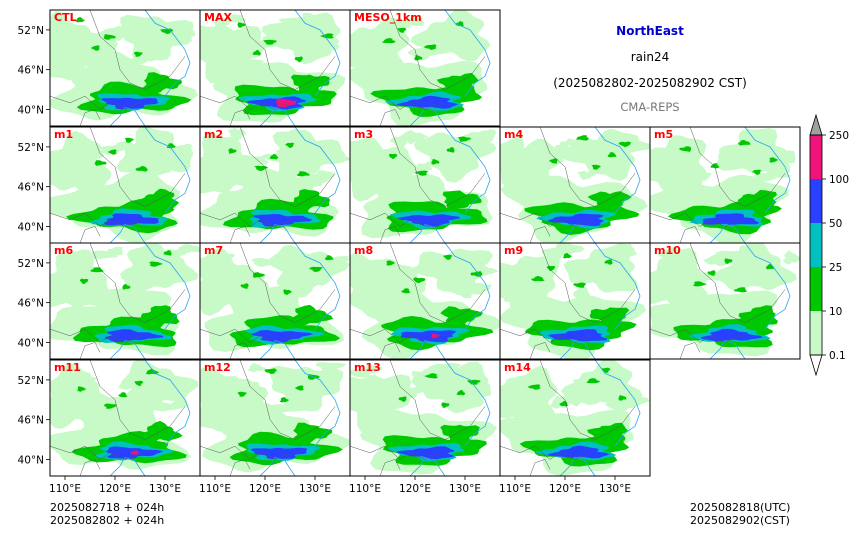 The width and height of the screenshot is (860, 538). Describe the element at coordinates (740, 507) in the screenshot. I see `valid-time-utc: 2025082818(UTC)` at that location.